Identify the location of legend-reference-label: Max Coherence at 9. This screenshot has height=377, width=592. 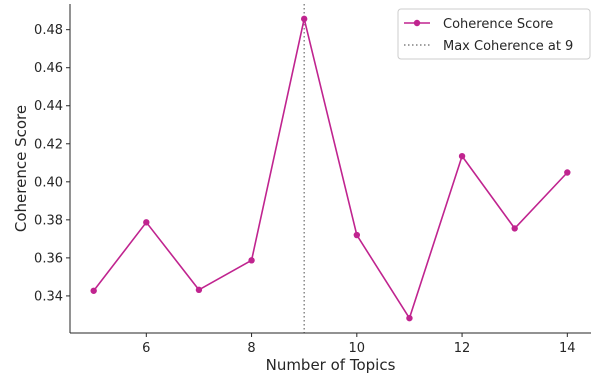
(508, 46).